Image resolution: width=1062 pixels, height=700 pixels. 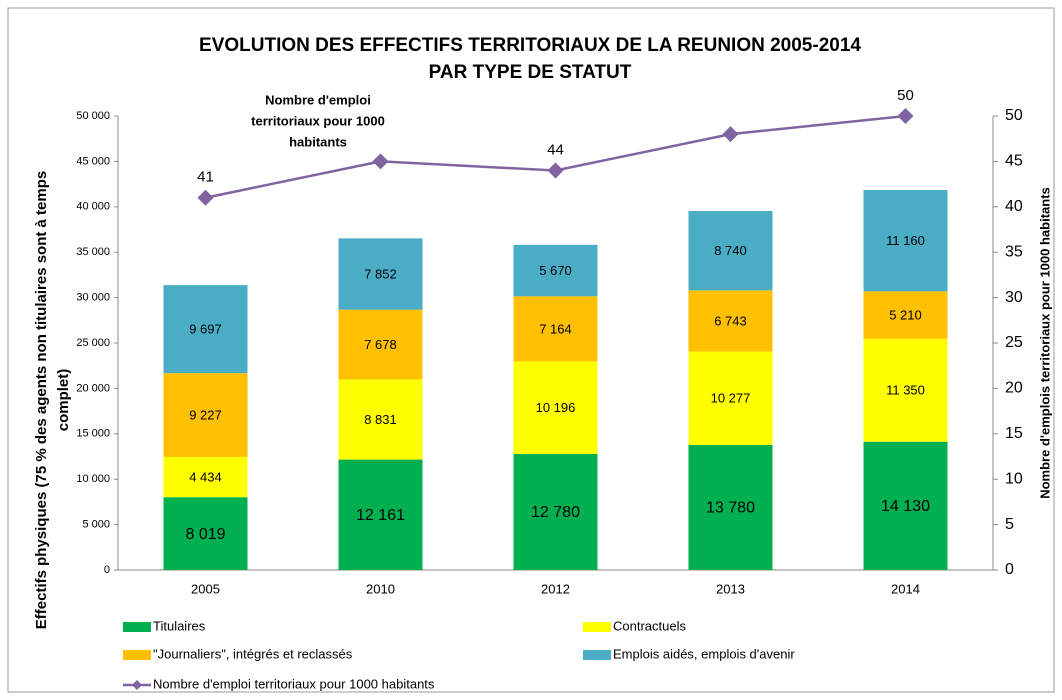 I want to click on data-label: 11 350, so click(x=905, y=390).